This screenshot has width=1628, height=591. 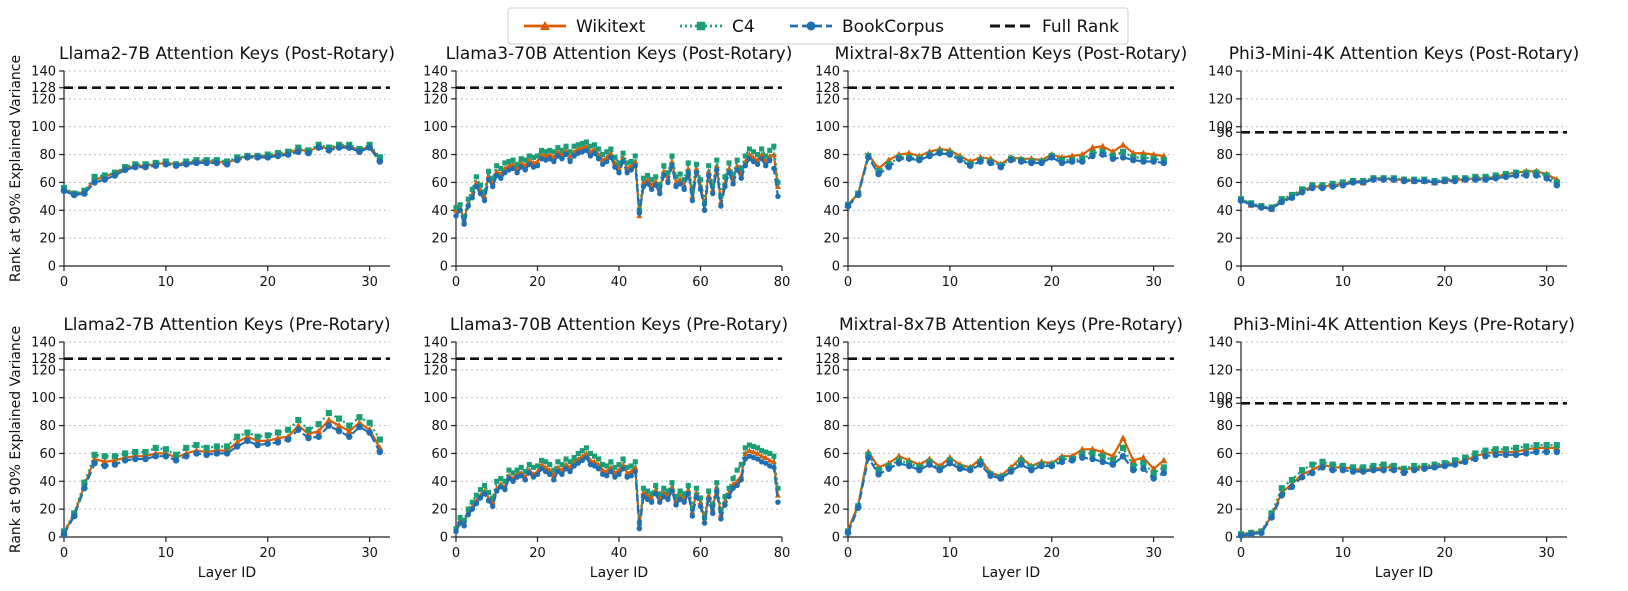 What do you see at coordinates (619, 573) in the screenshot?
I see `x-axis-label: Layer ID` at bounding box center [619, 573].